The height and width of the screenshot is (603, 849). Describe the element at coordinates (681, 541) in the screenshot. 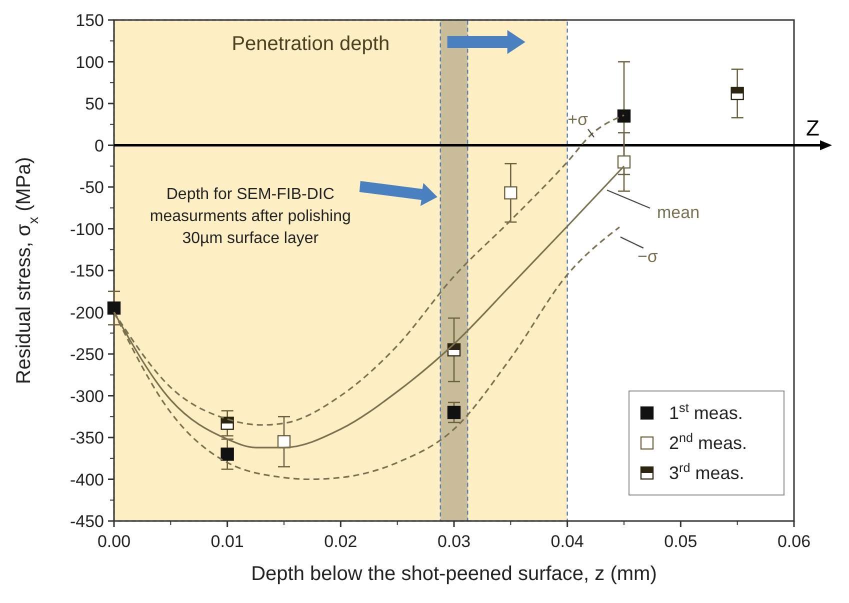

I see `x-tick-label: 0.05` at that location.